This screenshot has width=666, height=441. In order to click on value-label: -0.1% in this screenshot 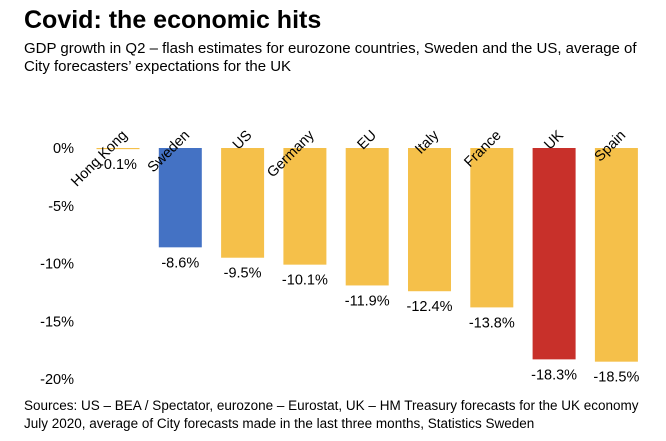, I will do `click(118, 165)`.